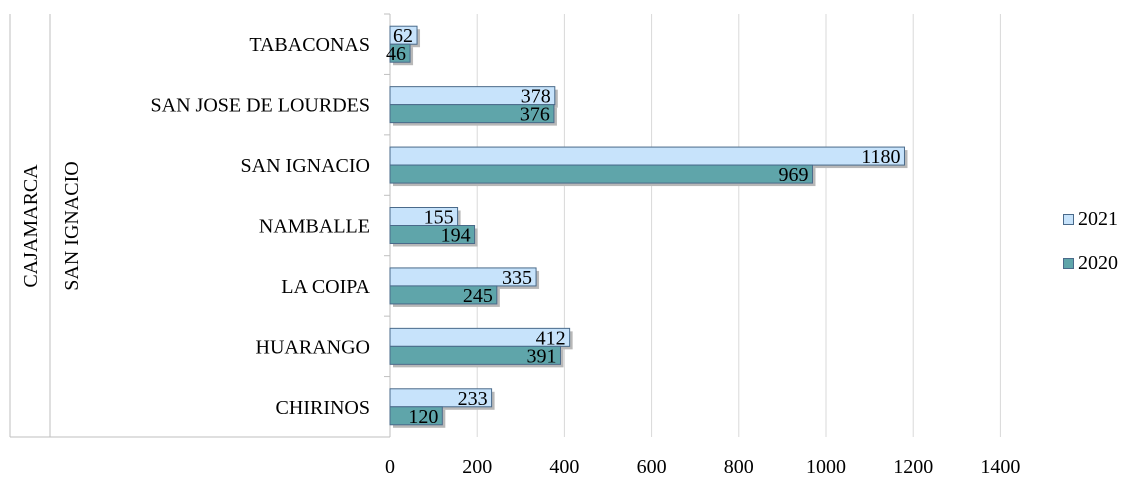 This screenshot has width=1132, height=478. Describe the element at coordinates (793, 175) in the screenshot. I see `data-label-2020: 969` at that location.